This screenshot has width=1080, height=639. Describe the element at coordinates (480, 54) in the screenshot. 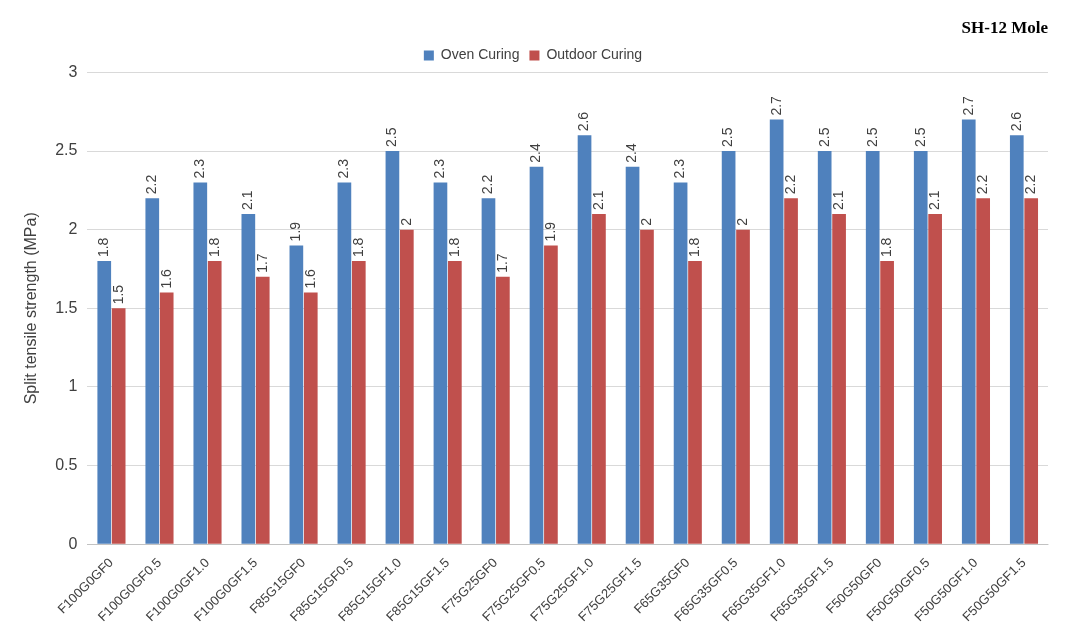

I see `legend-label: Oven Curing` at that location.